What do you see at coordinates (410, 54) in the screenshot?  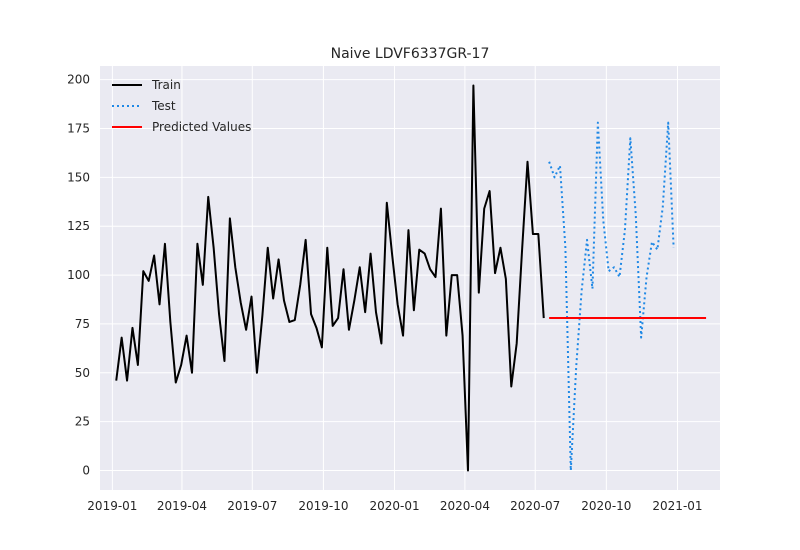 I see `chart-title: Naive LDVF6337GR-17` at bounding box center [410, 54].